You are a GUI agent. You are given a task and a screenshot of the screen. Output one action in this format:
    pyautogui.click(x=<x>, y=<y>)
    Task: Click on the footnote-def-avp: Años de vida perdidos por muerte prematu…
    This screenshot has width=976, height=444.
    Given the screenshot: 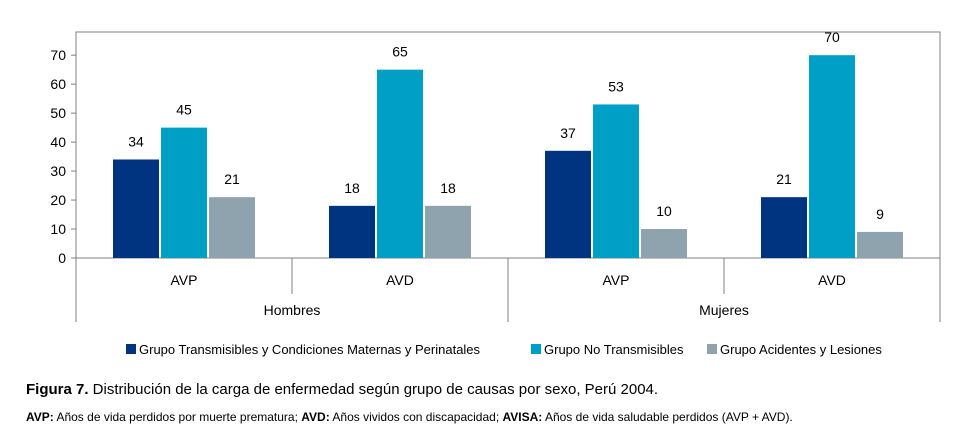 What is the action you would take?
    pyautogui.click(x=177, y=417)
    